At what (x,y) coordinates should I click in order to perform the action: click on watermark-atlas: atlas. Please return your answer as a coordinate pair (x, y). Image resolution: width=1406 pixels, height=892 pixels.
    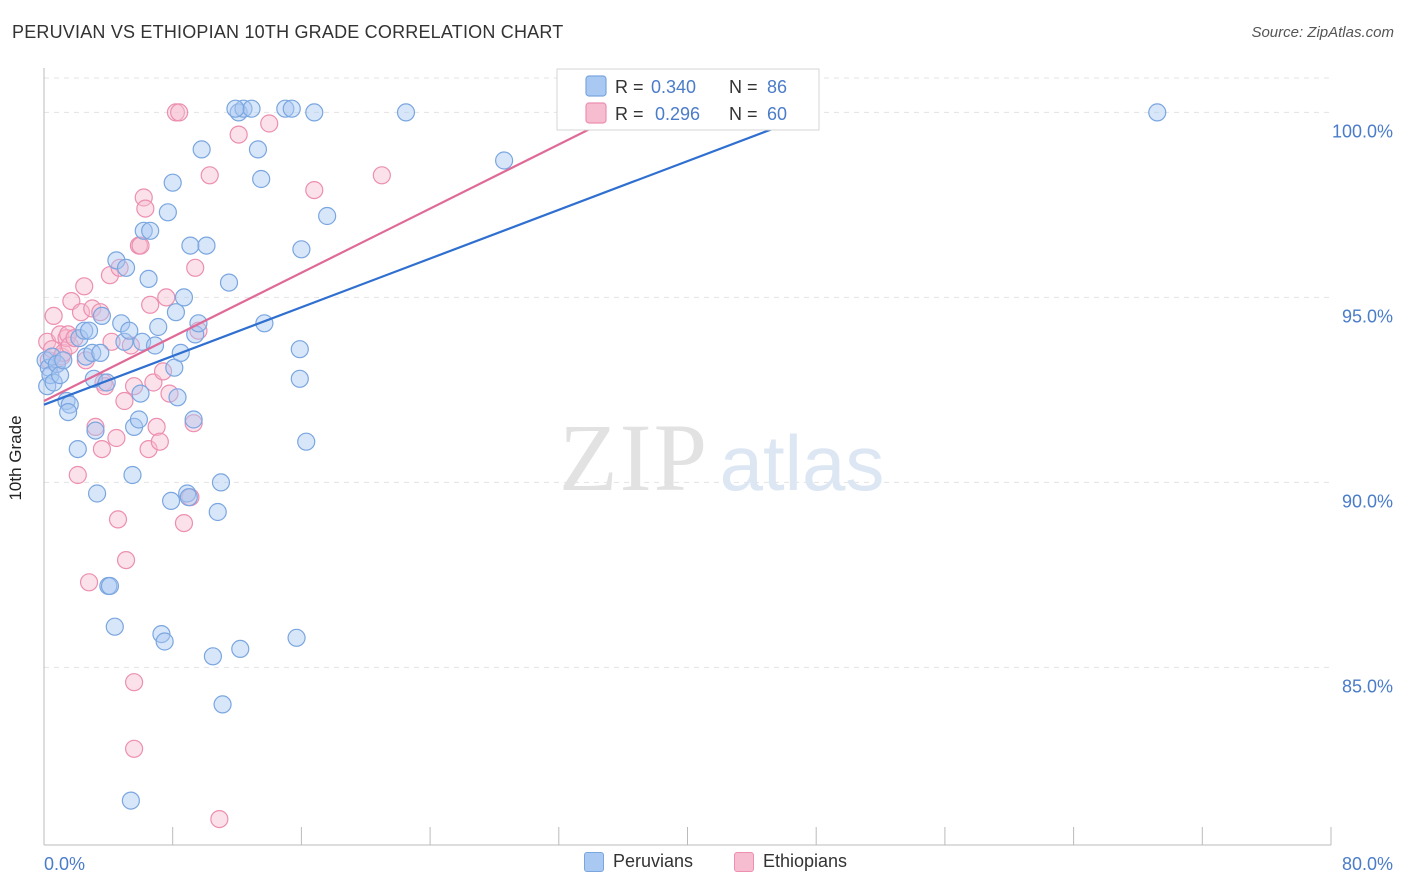
    Looking at the image, I should click on (802, 463).